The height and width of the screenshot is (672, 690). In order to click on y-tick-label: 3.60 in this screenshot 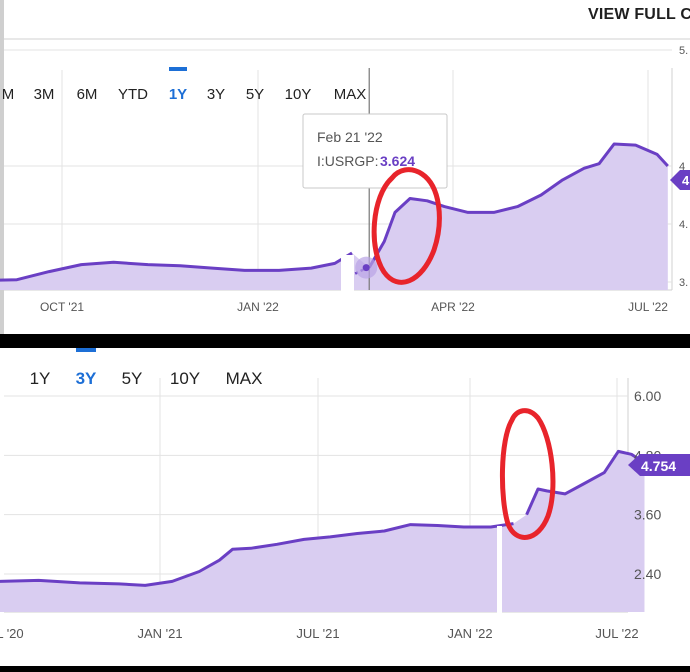, I will do `click(647, 515)`.